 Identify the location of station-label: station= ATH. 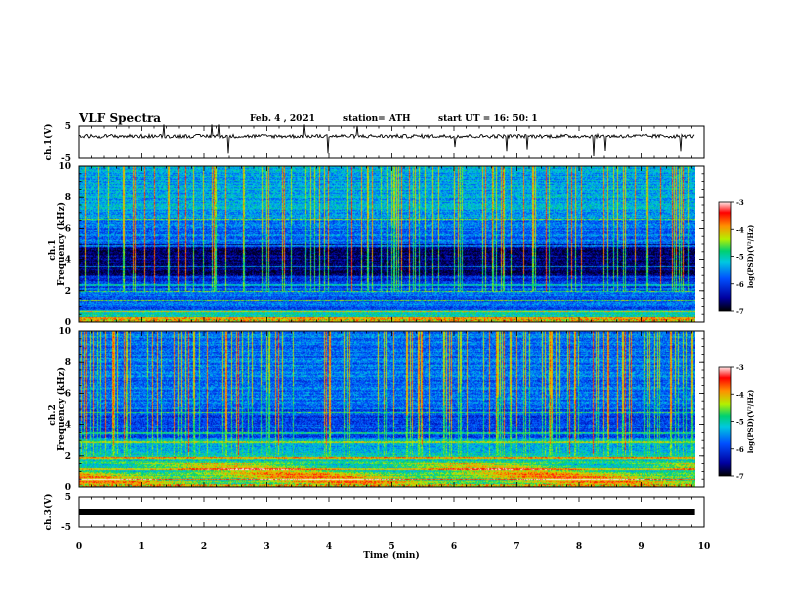
(377, 119).